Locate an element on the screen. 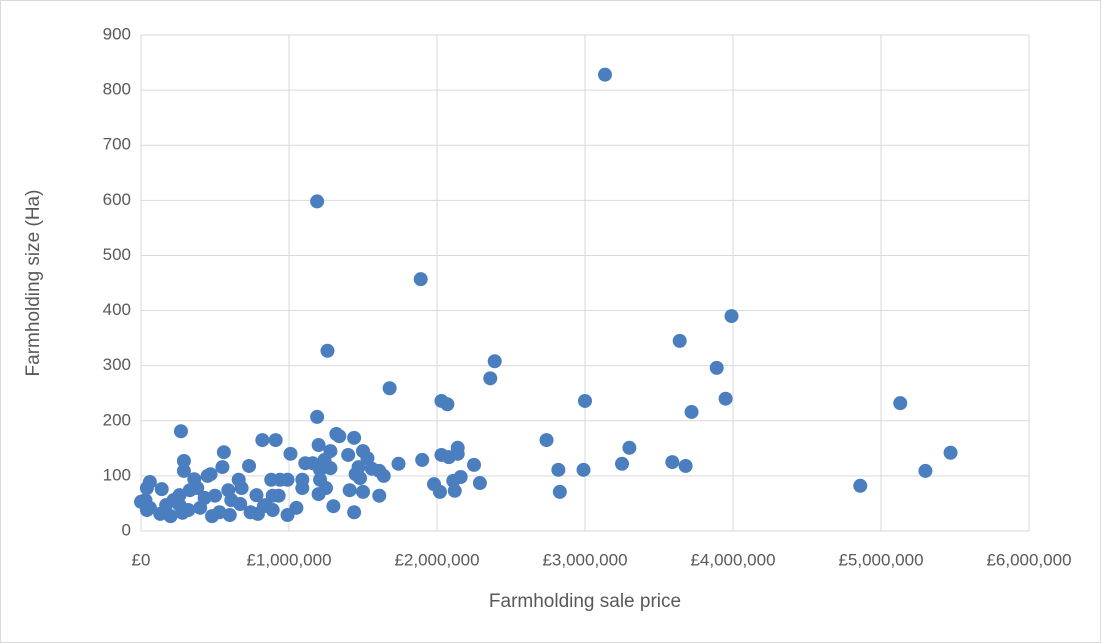  y-tick-label: 400 is located at coordinates (117, 309).